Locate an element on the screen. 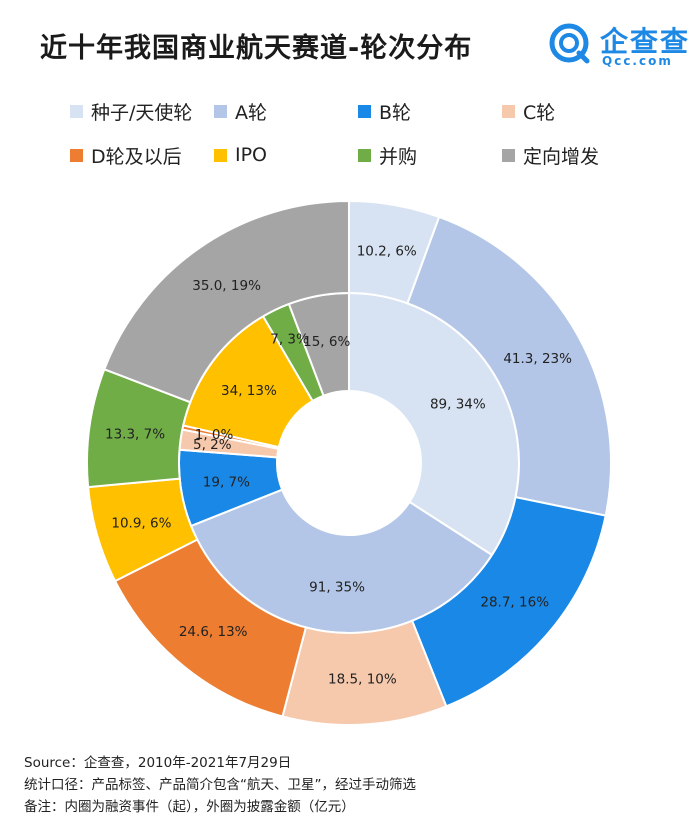  legend-item-c-round: C轮 is located at coordinates (529, 112).